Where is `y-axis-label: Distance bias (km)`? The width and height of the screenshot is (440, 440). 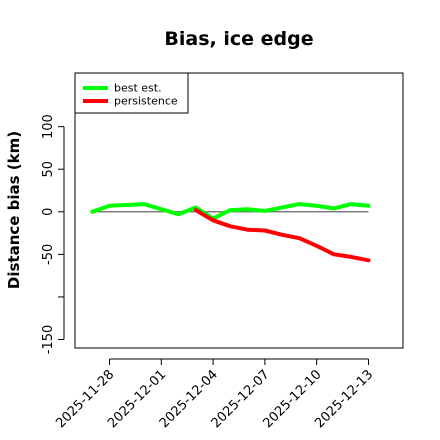 y-axis-label: Distance bias (km) is located at coordinates (14, 210).